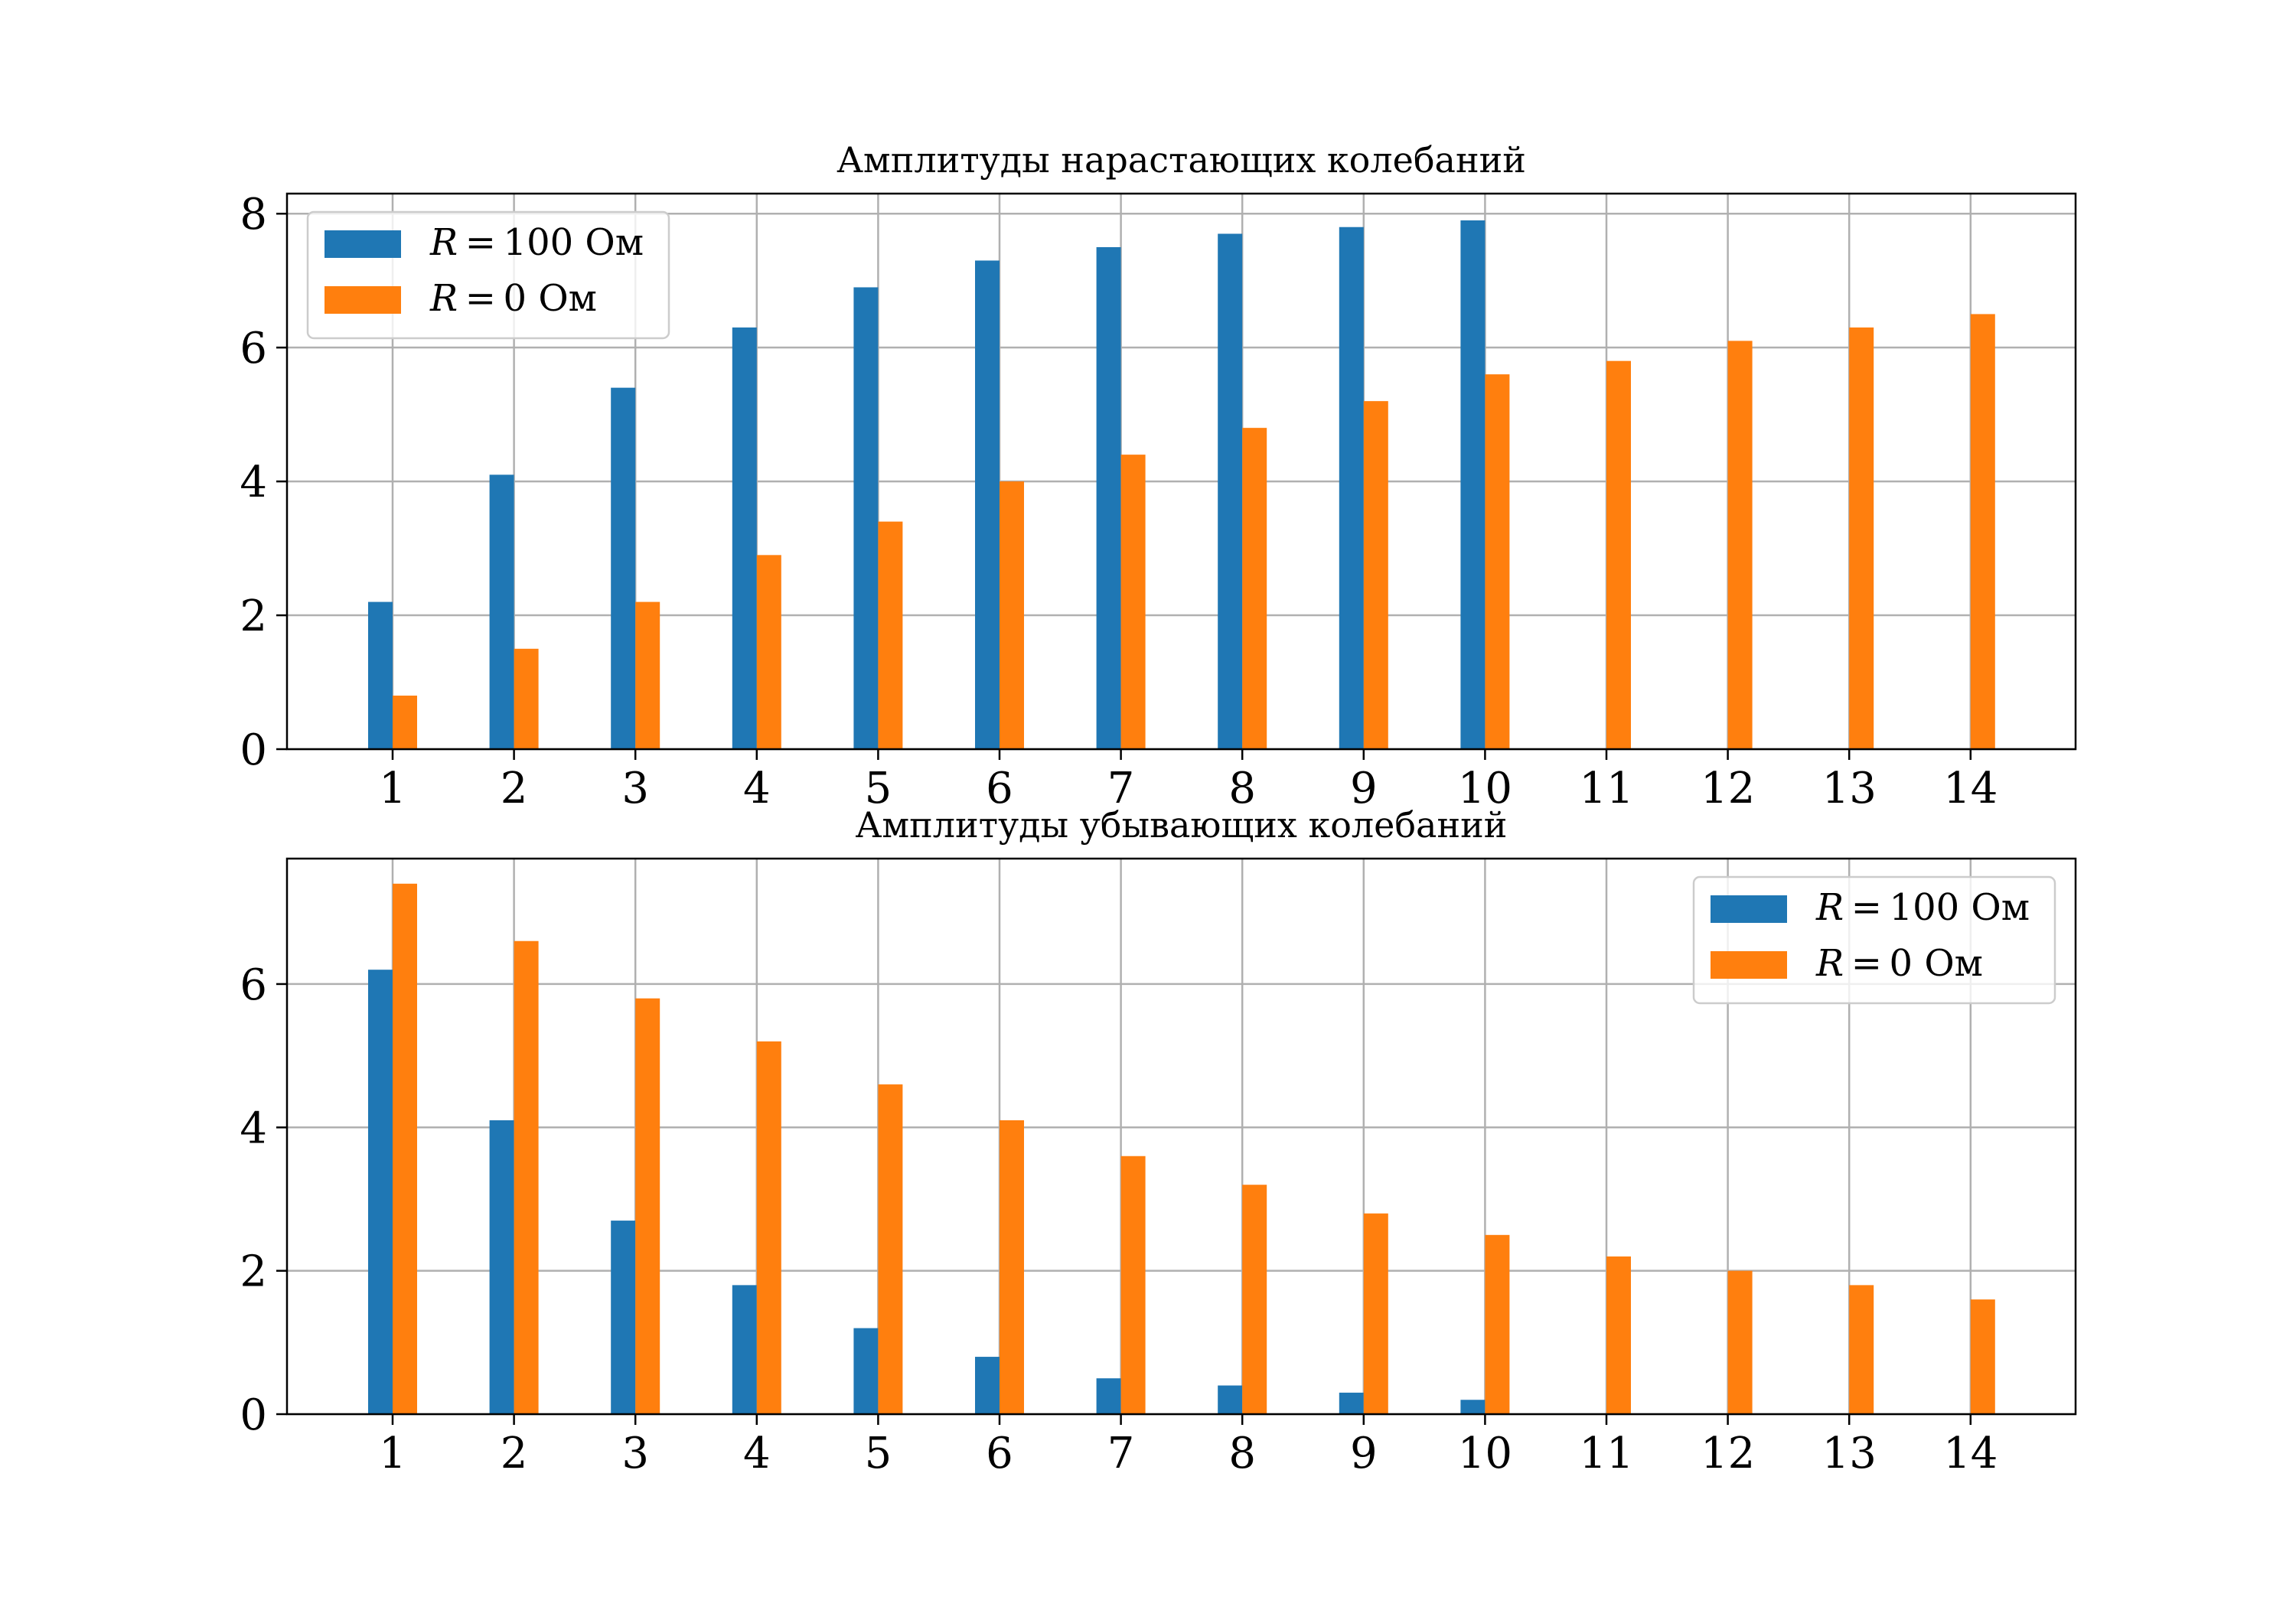 The image size is (2296, 1607). I want to click on legend-swatch-r100, so click(363, 244).